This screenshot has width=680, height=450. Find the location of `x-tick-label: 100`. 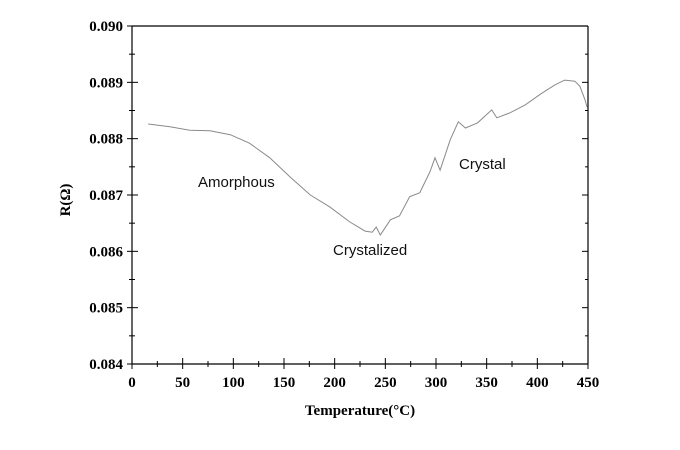

x-tick-label: 100 is located at coordinates (233, 383).